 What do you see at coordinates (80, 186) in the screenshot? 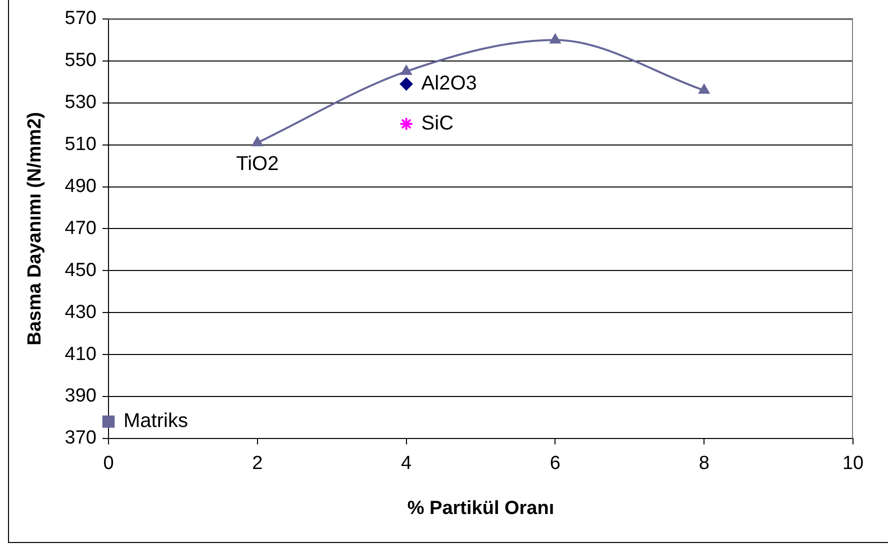
I see `y-tick-label: 490` at bounding box center [80, 186].